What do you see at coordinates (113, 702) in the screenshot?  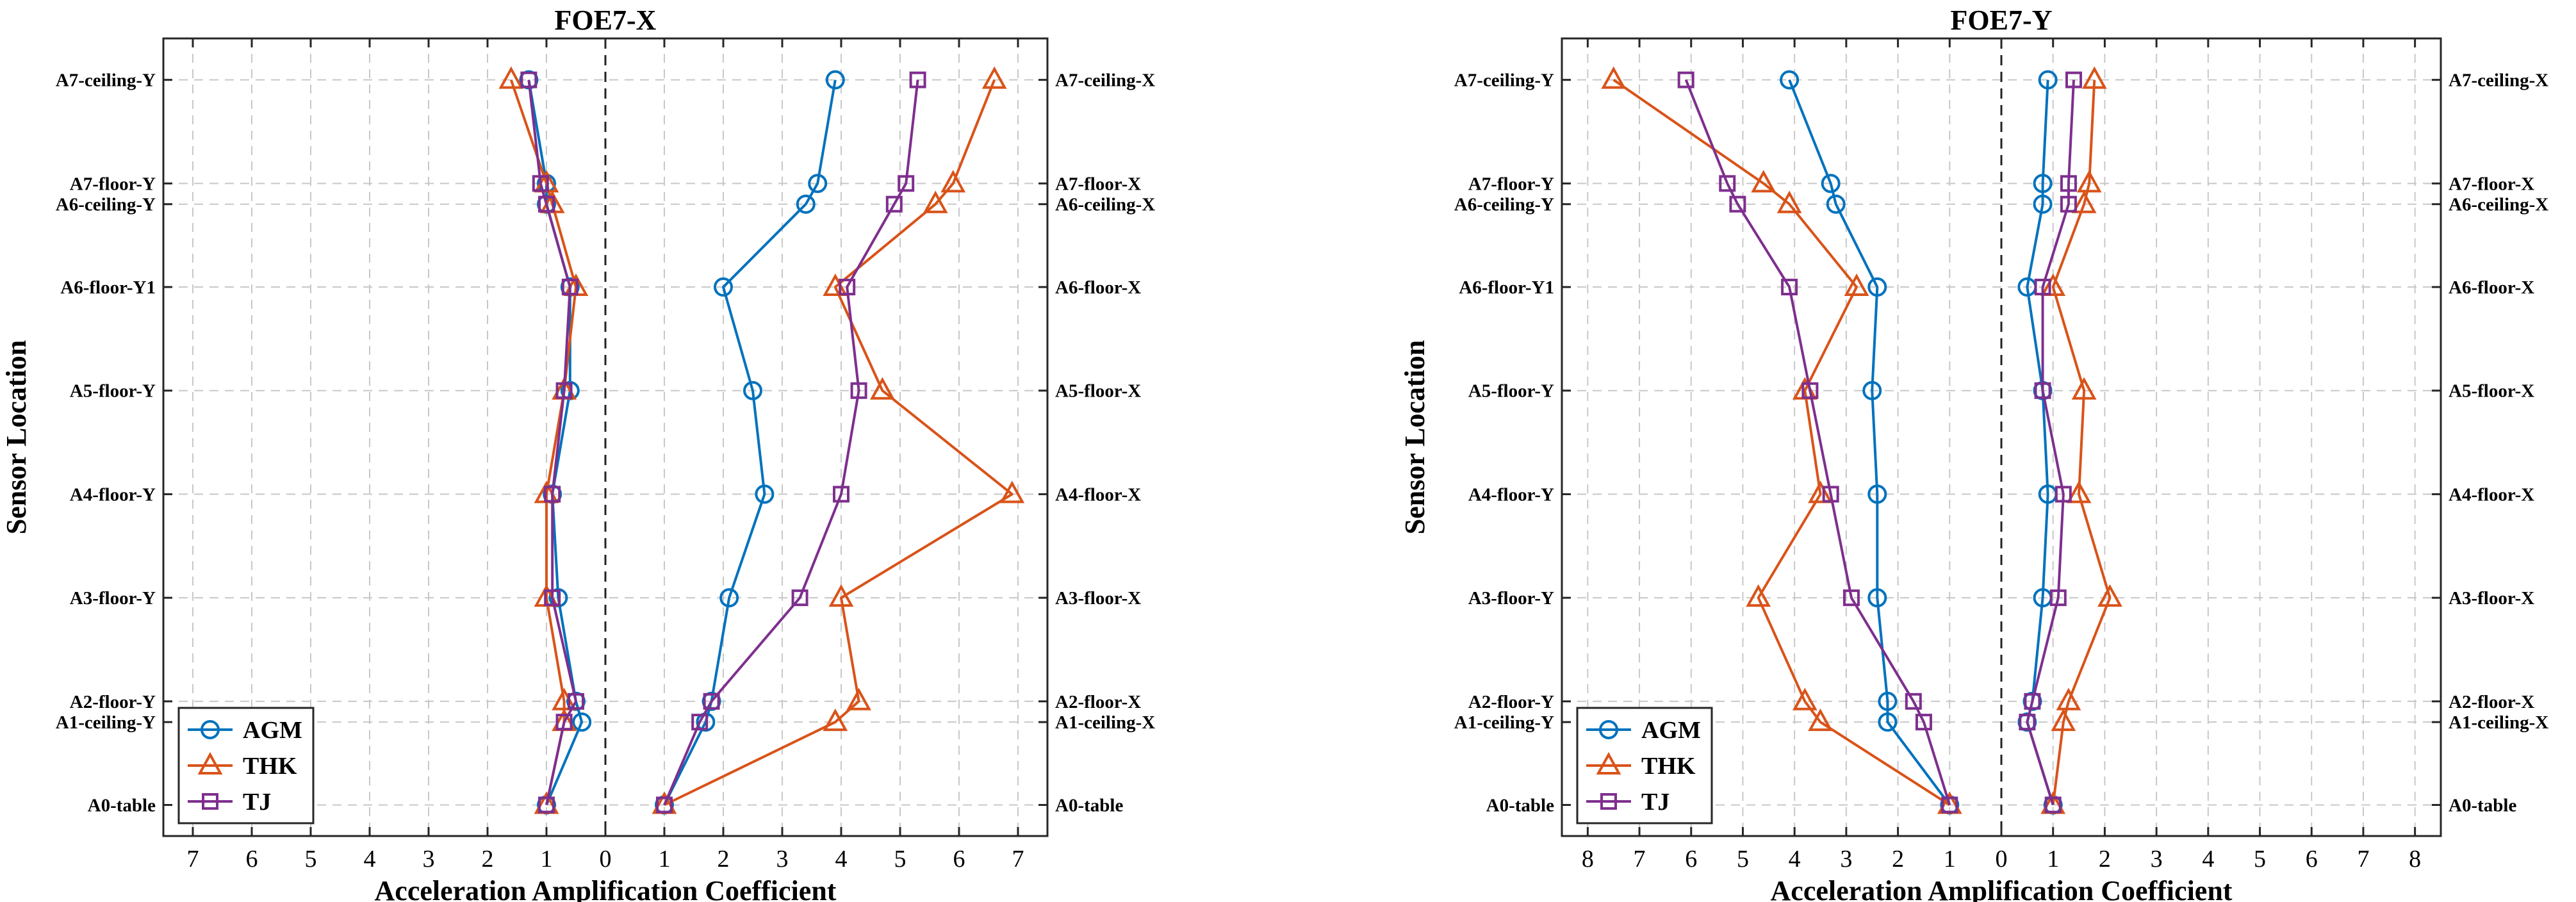 I see `left-category-label: A2-floor-Y` at bounding box center [113, 702].